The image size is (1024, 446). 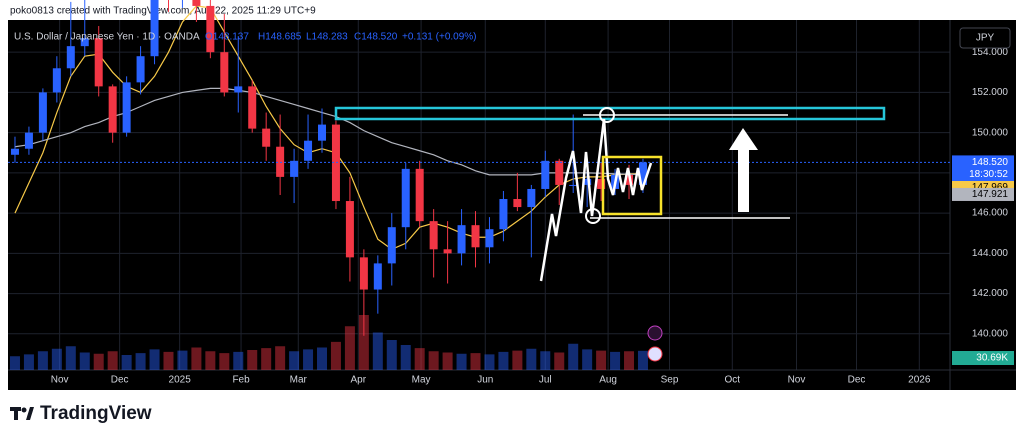 What do you see at coordinates (990, 333) in the screenshot?
I see `y-tick-label: 140.000` at bounding box center [990, 333].